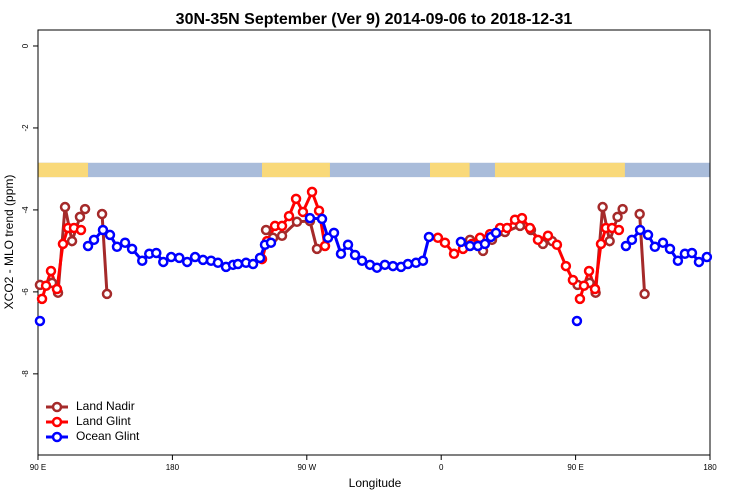 The height and width of the screenshot is (500, 750). Describe the element at coordinates (441, 467) in the screenshot. I see `x-tick-label: 0` at that location.